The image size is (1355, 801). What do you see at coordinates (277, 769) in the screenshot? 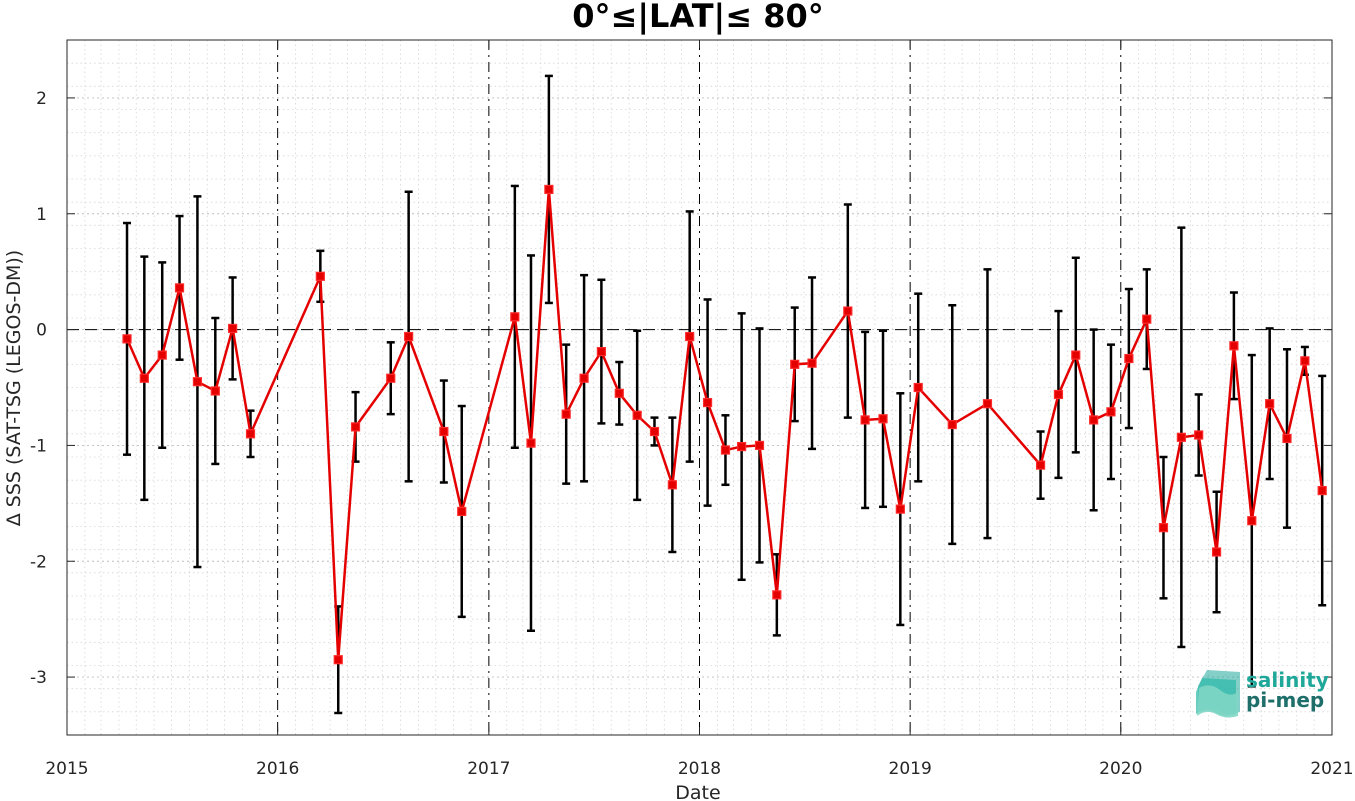
I see `x-tick-label: 2016` at bounding box center [277, 769].